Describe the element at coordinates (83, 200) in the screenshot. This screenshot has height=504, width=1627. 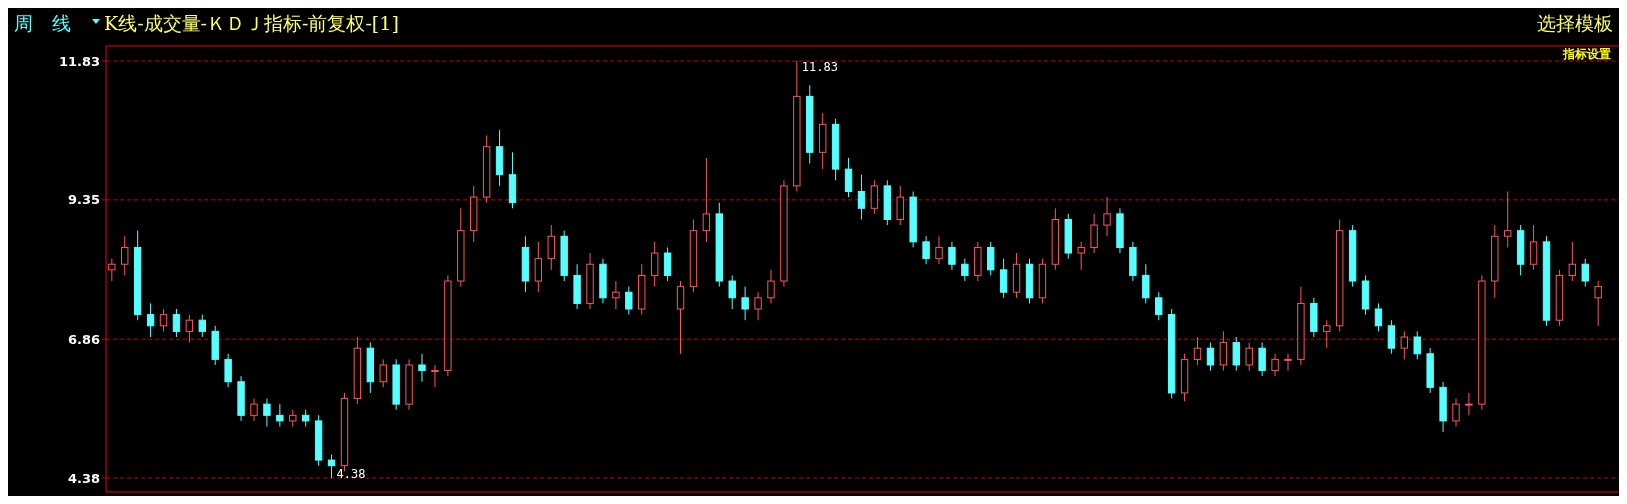
I see `y-tick-label: 9.35` at that location.